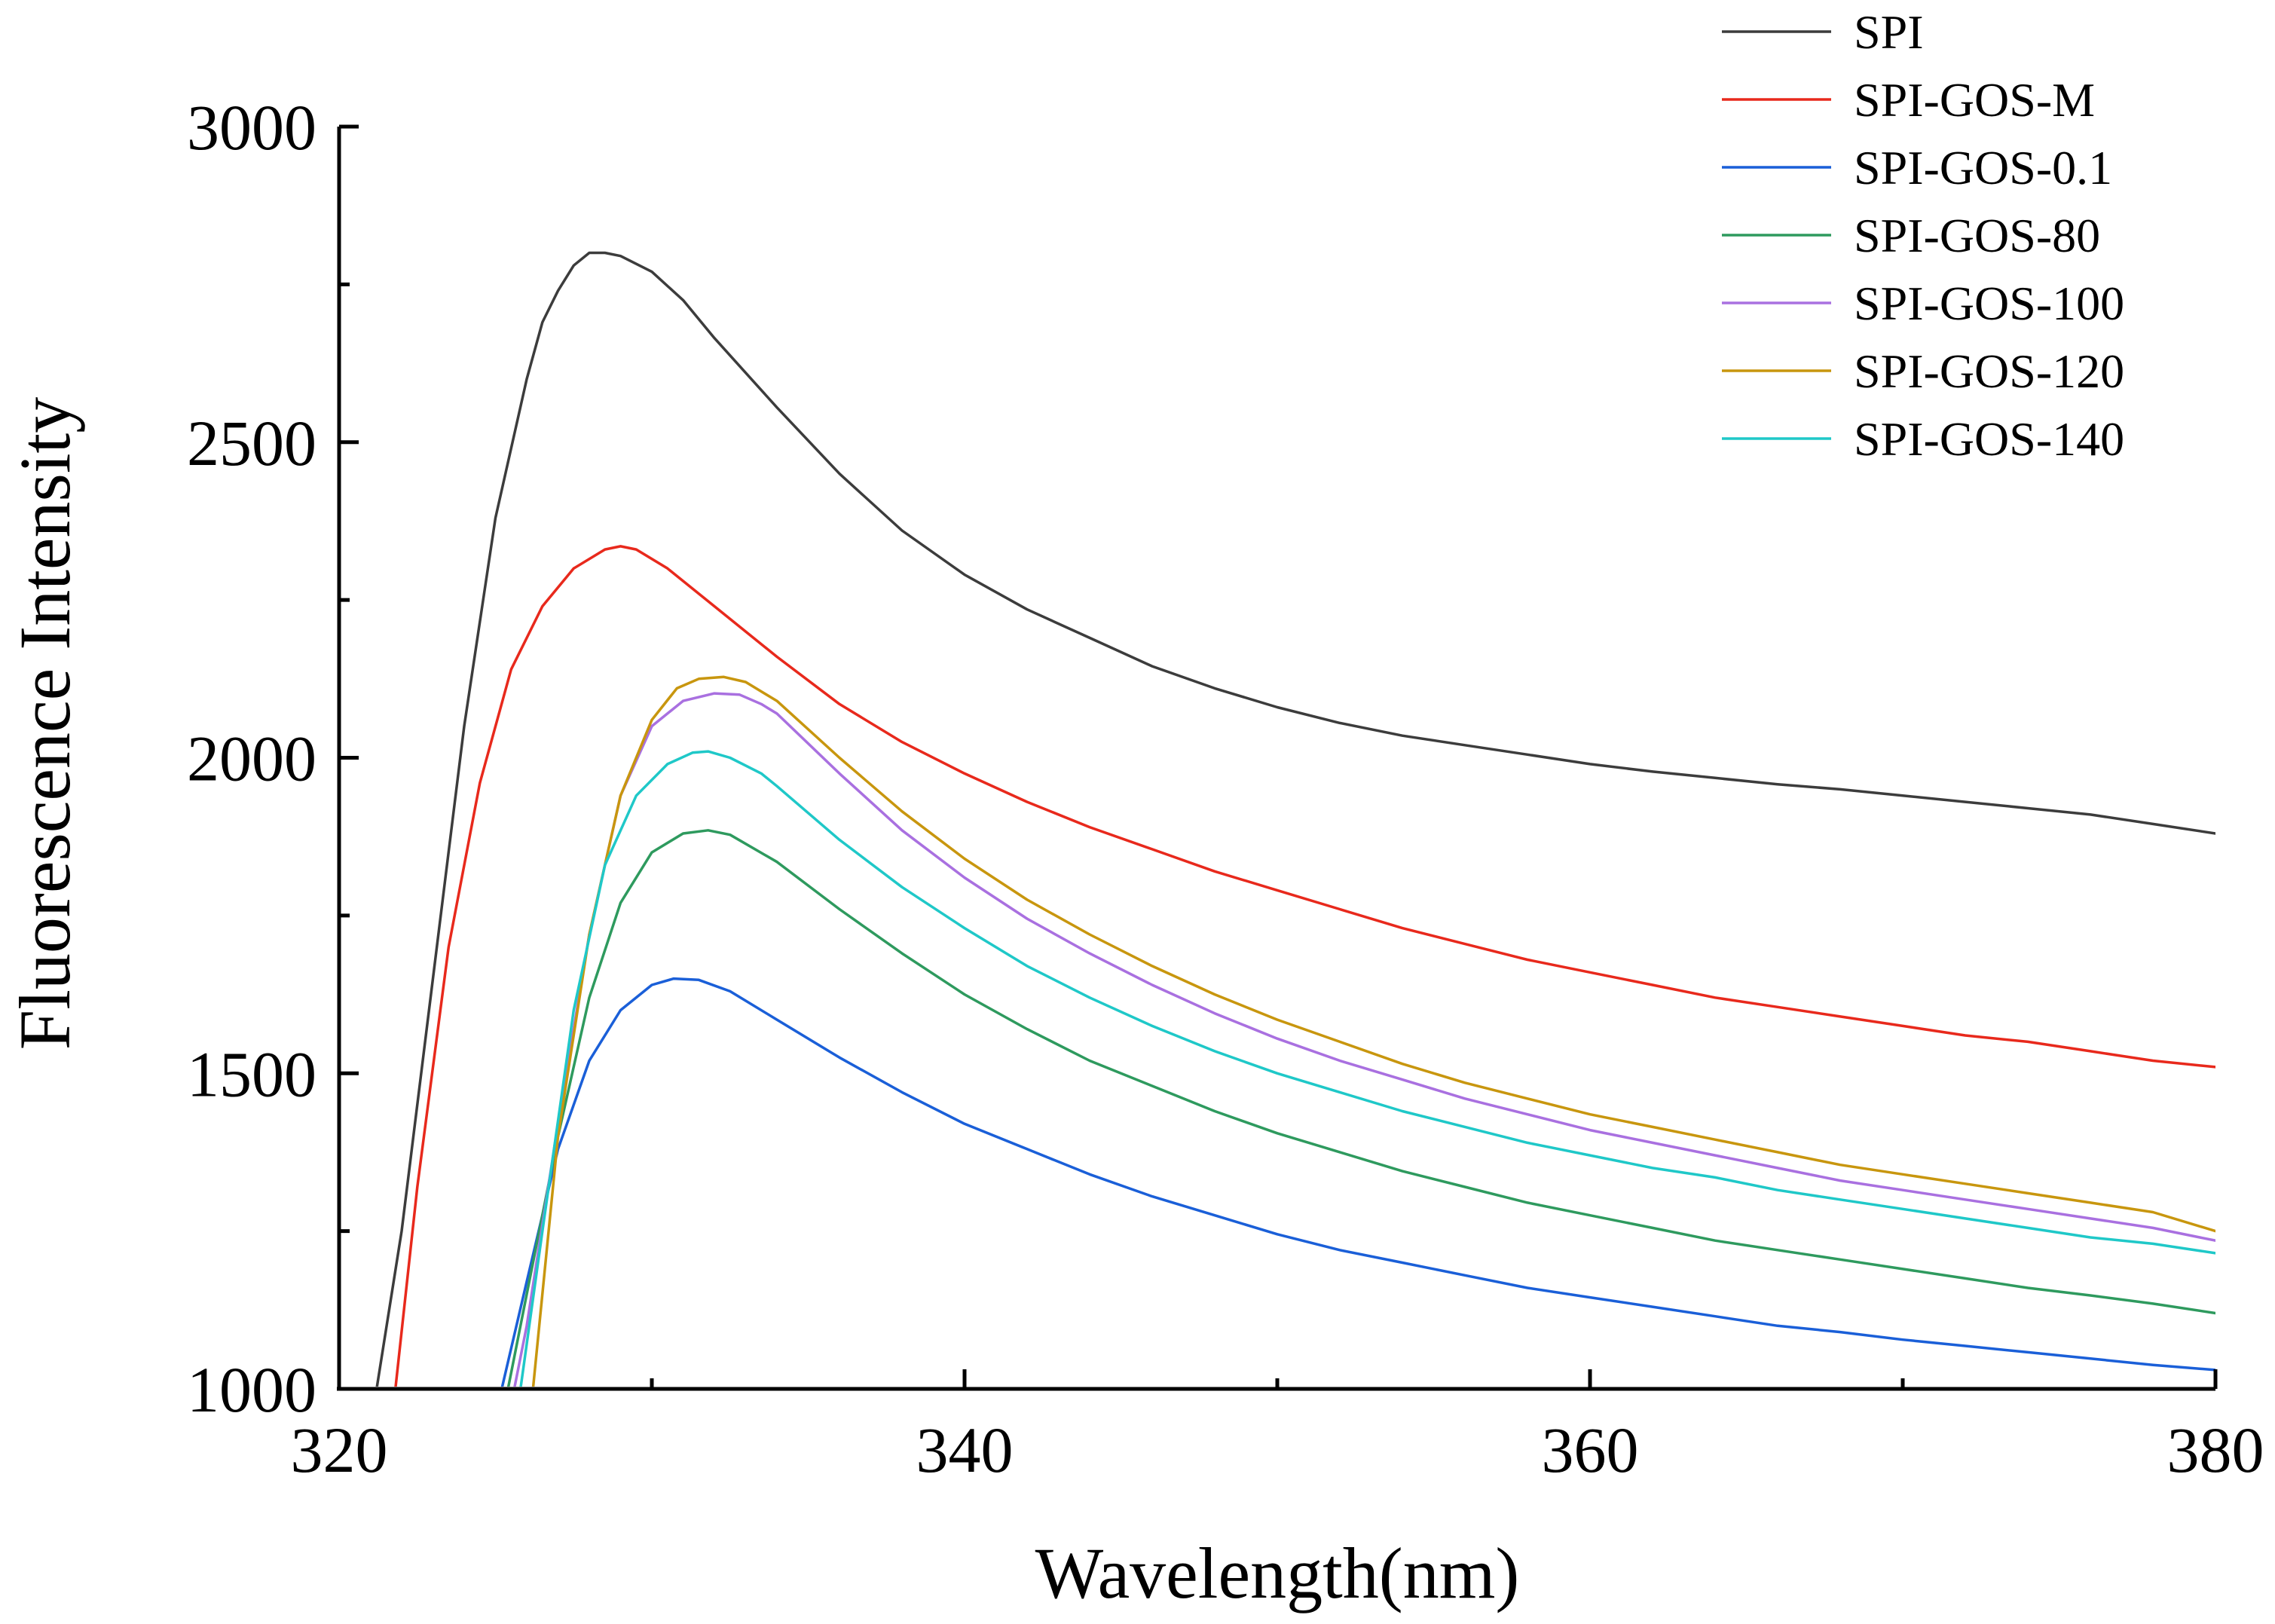 The height and width of the screenshot is (1624, 2275). Describe the element at coordinates (1975, 100) in the screenshot. I see `legend-label: SPI-GOS-M` at that location.